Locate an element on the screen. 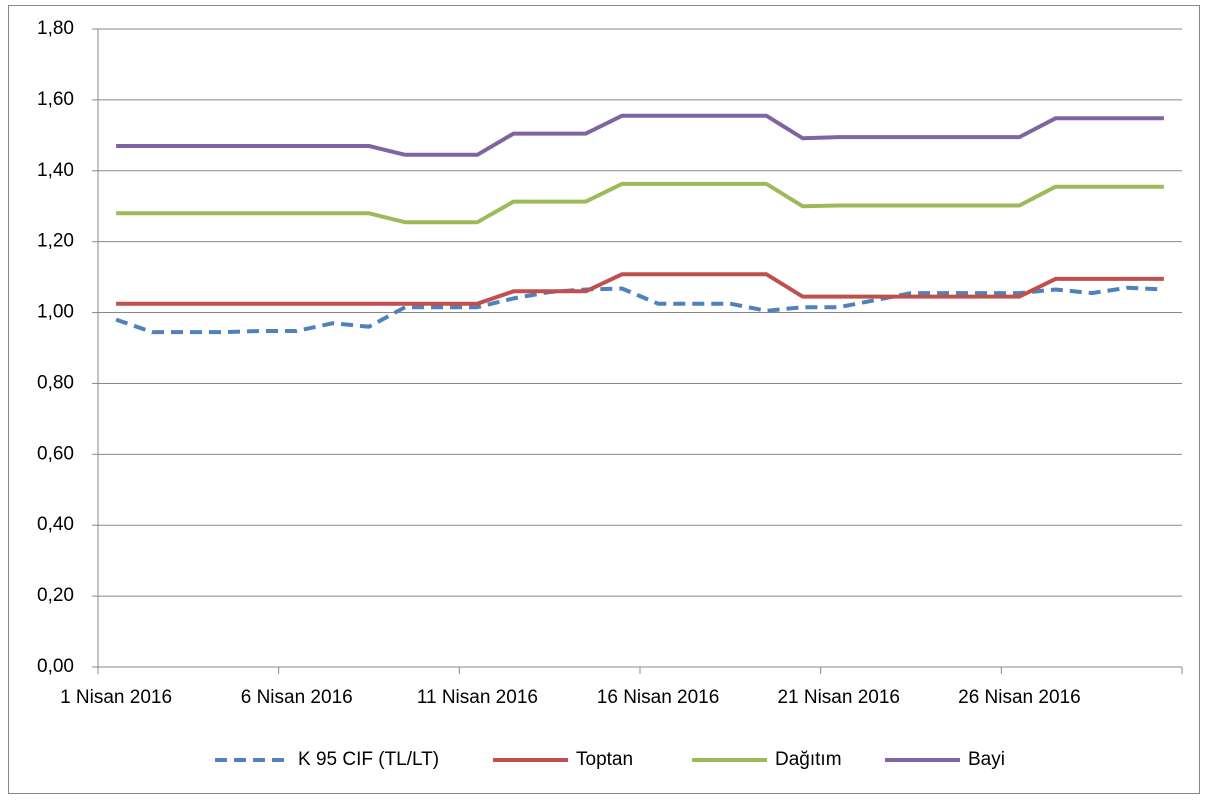  y-tick-label: 1,00 is located at coordinates (55, 312).